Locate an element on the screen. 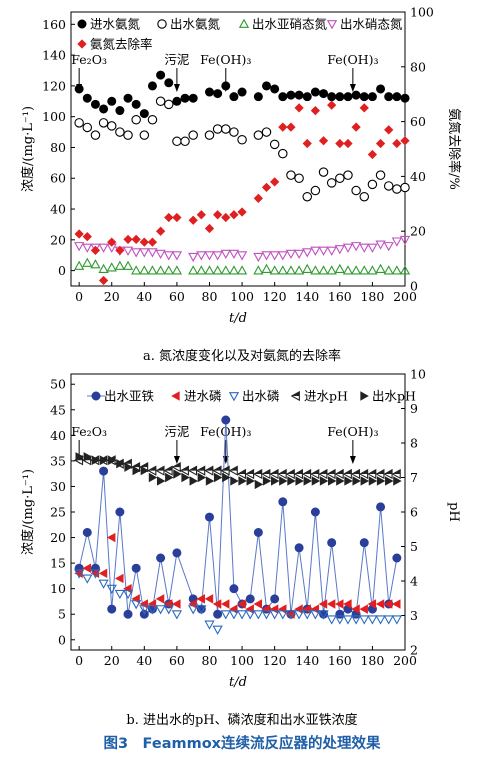 Image resolution: width=484 pixels, height=758 pixels. y2-tick-label: 9 is located at coordinates (414, 408).